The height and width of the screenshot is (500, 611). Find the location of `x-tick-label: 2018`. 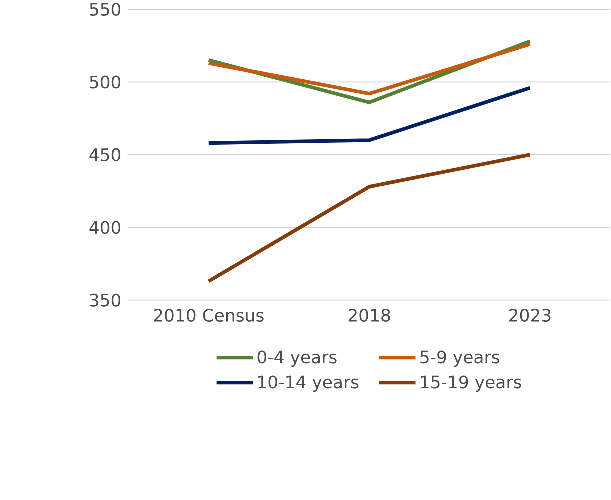

x-tick-label: 2018 is located at coordinates (369, 315).